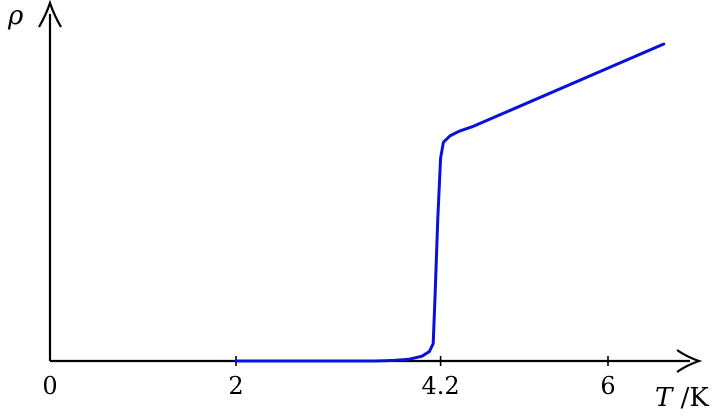  I want to click on x-tick-label: 2, so click(235, 386).